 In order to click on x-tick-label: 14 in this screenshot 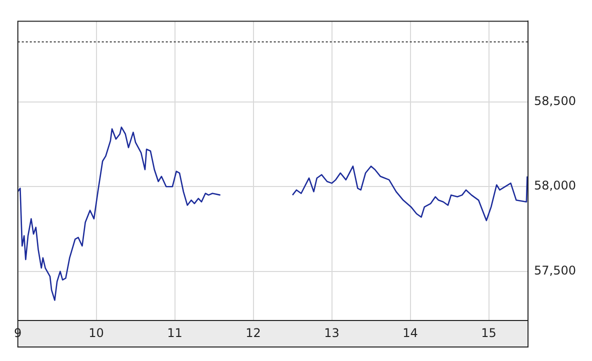, I will do `click(410, 333)`.